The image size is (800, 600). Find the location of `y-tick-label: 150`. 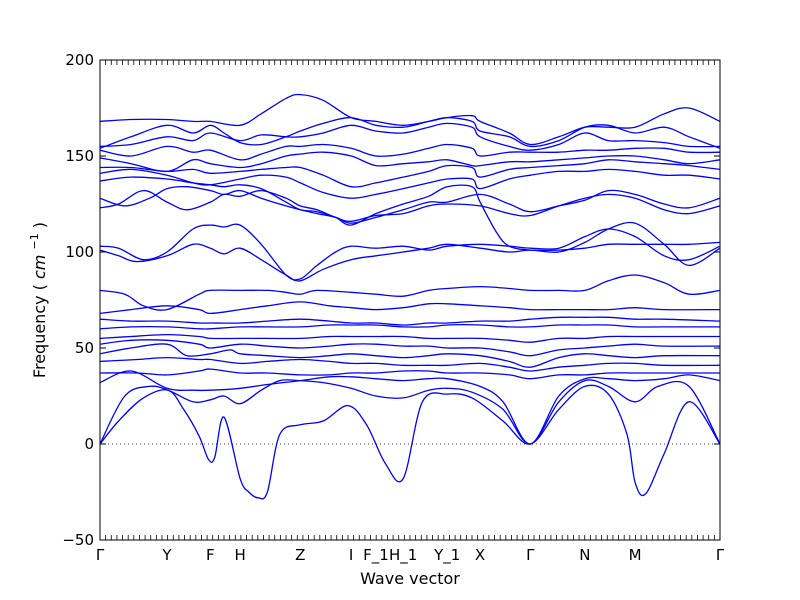

y-tick-label: 150 is located at coordinates (79, 156).